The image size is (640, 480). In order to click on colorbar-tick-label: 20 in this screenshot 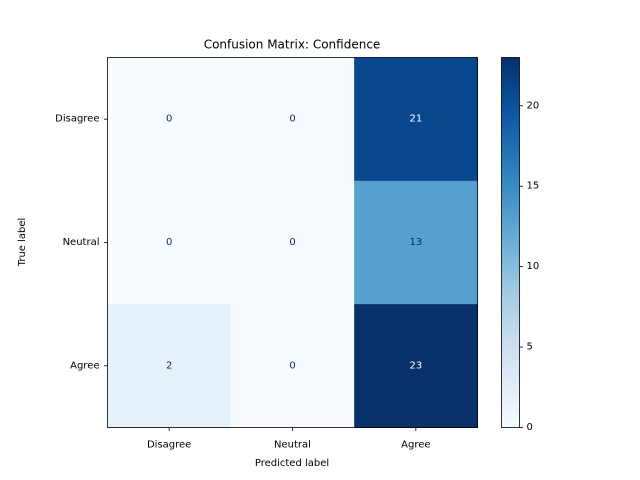, I will do `click(533, 105)`.